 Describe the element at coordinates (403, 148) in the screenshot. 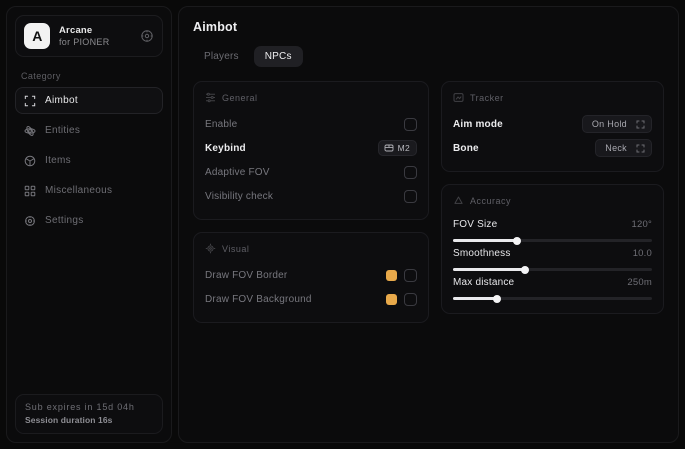

I see `keybind-value: M2` at that location.